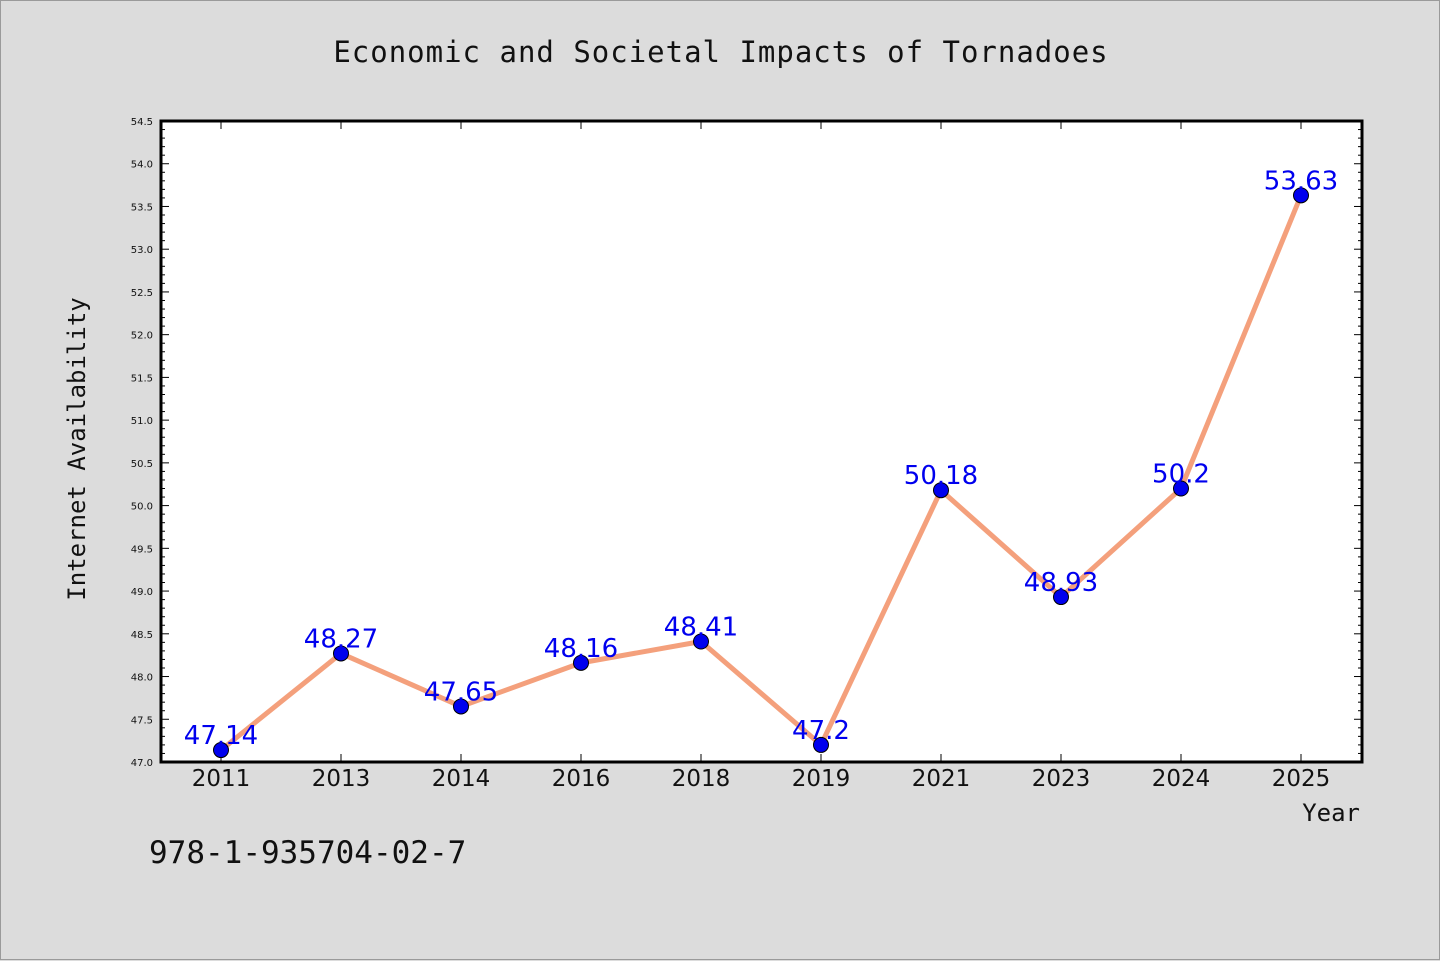 The image size is (1440, 961). I want to click on footer-code: 978-1-935704-02-7, so click(308, 853).